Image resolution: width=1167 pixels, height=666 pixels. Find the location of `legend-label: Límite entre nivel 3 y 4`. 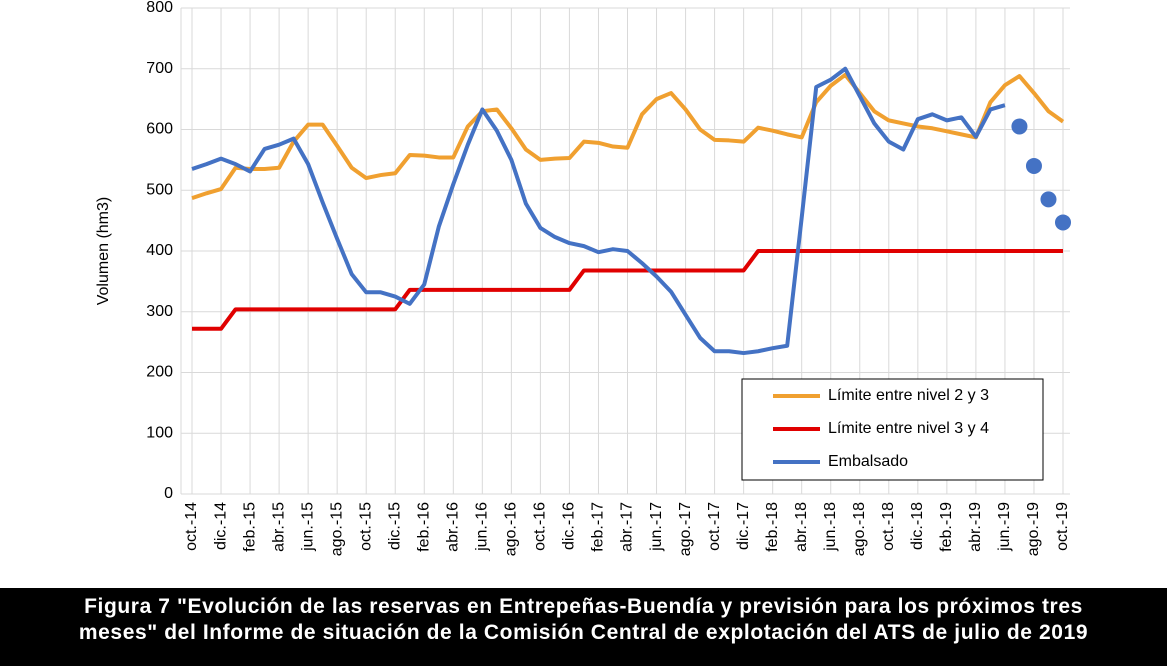

legend-label: Límite entre nivel 3 y 4 is located at coordinates (908, 428).